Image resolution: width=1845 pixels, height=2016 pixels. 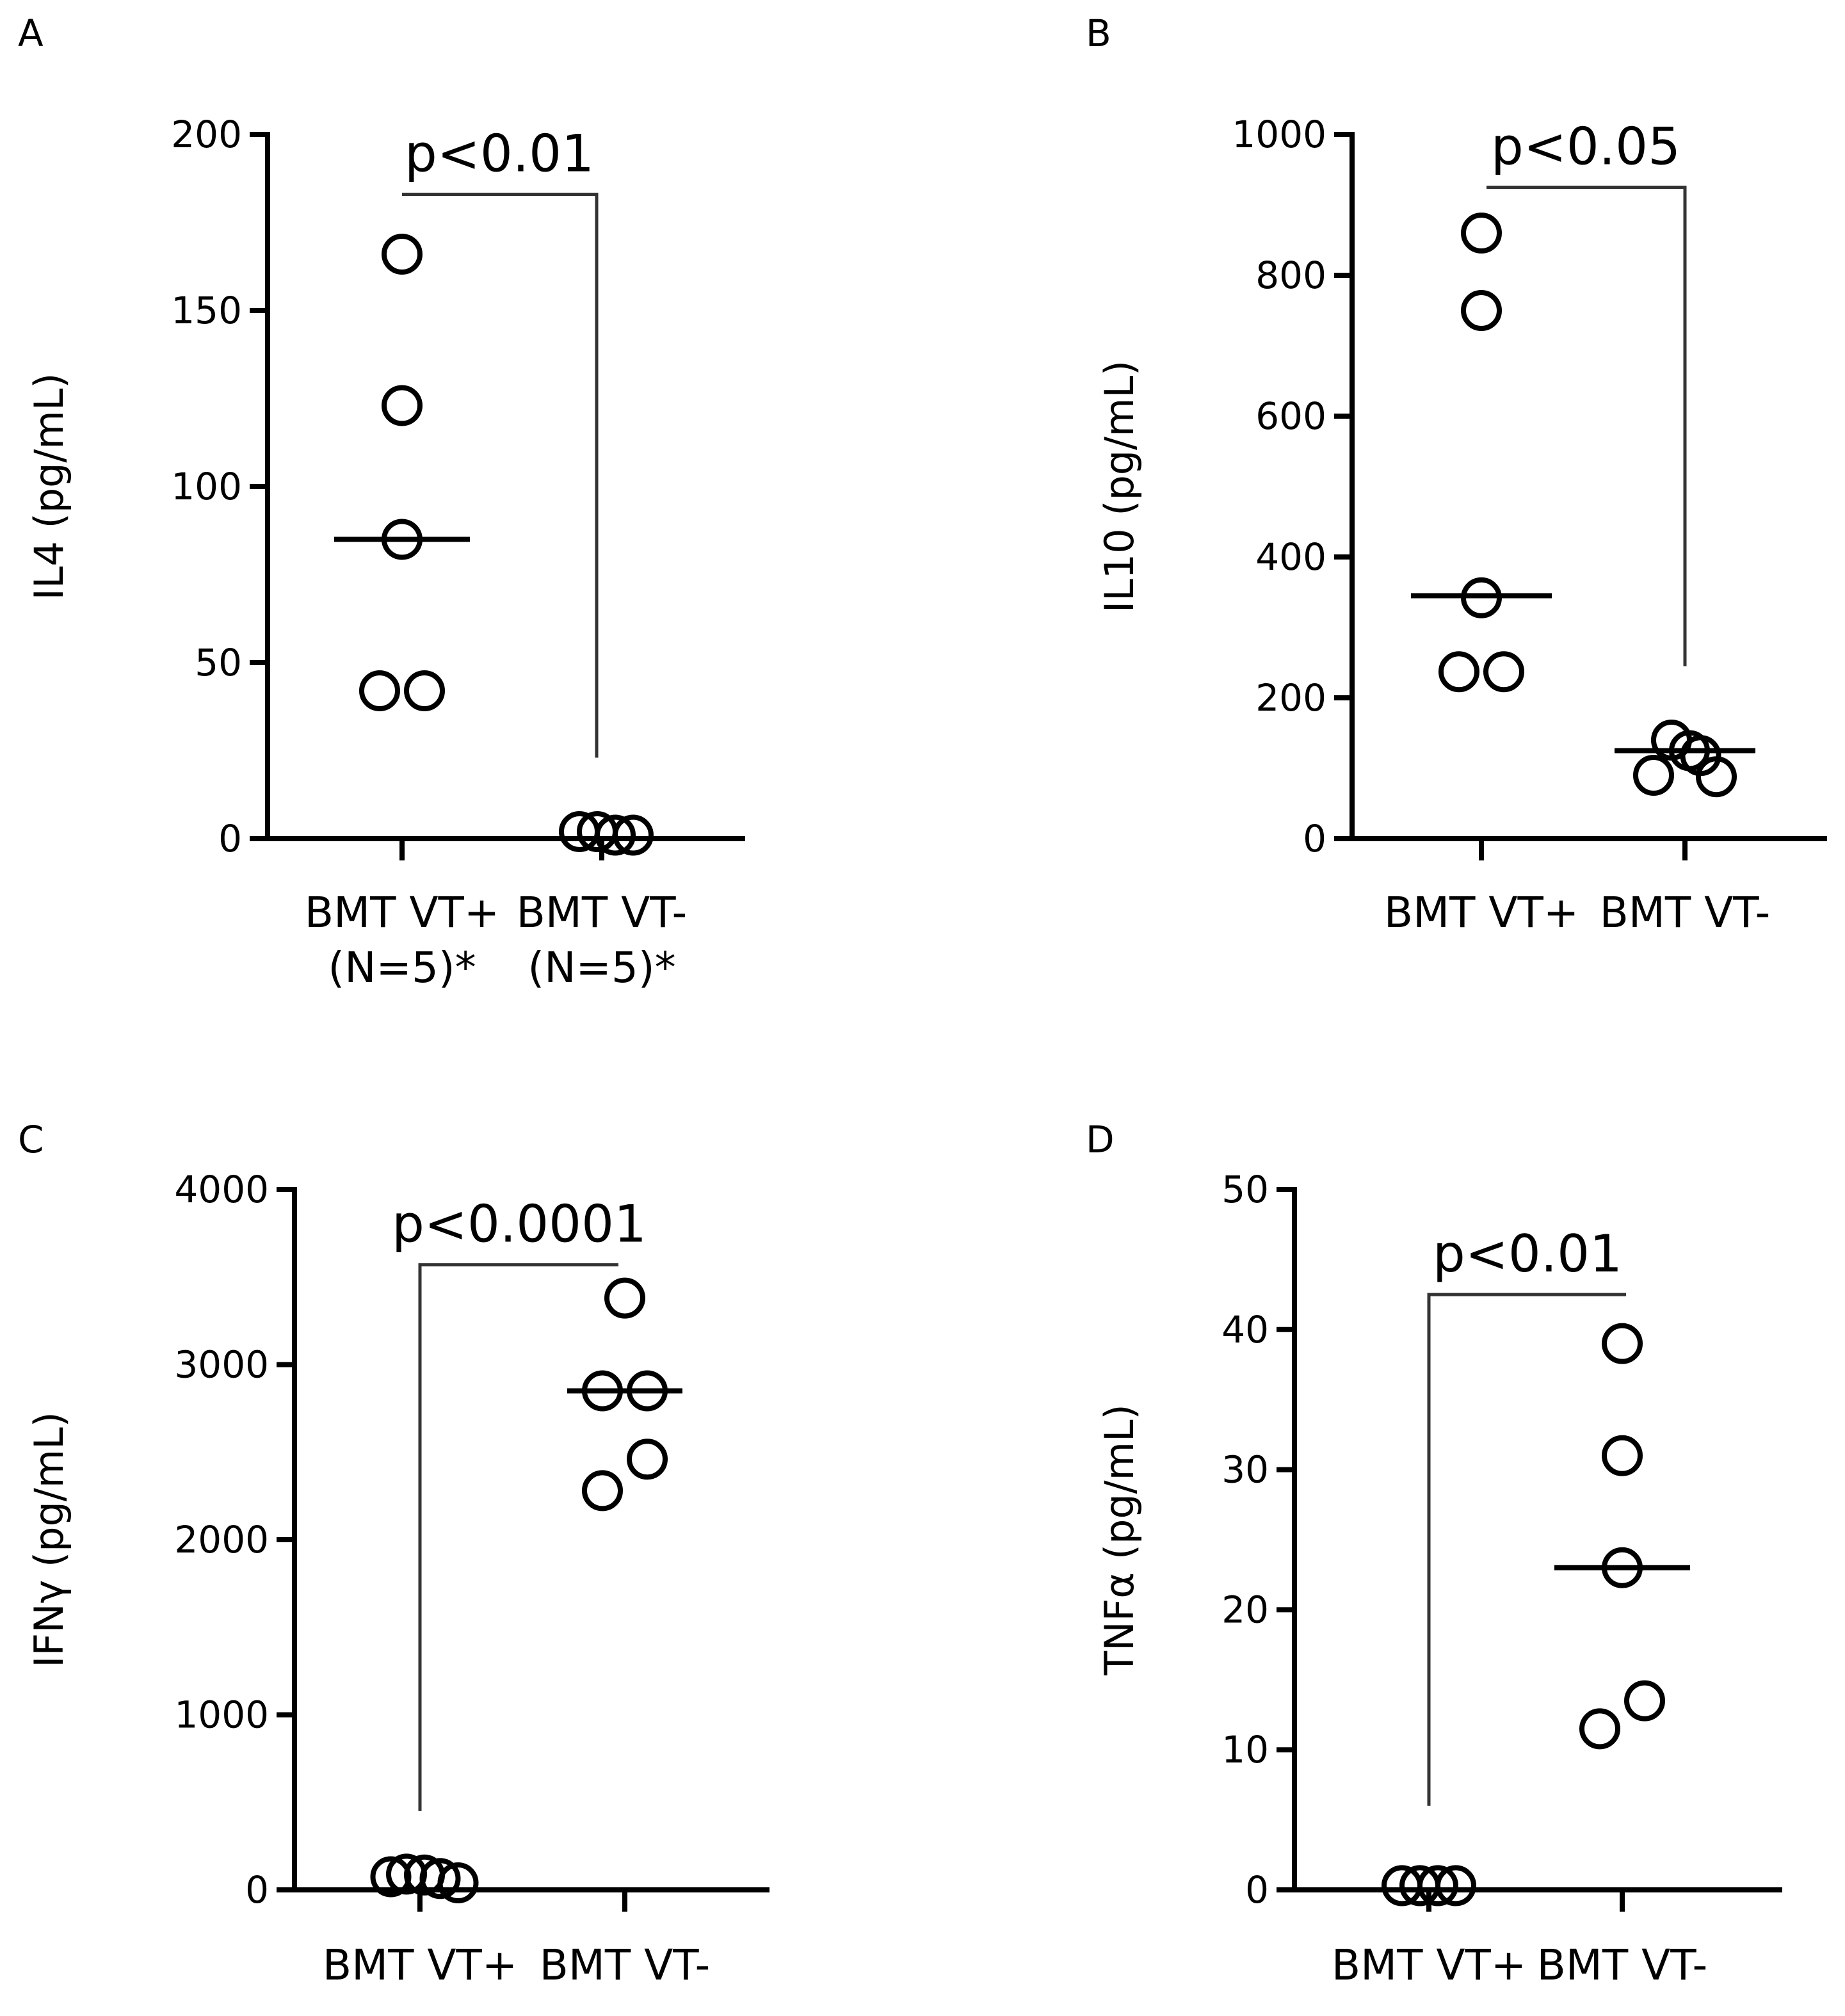 What do you see at coordinates (31, 1139) in the screenshot?
I see `panel-letter: C` at bounding box center [31, 1139].